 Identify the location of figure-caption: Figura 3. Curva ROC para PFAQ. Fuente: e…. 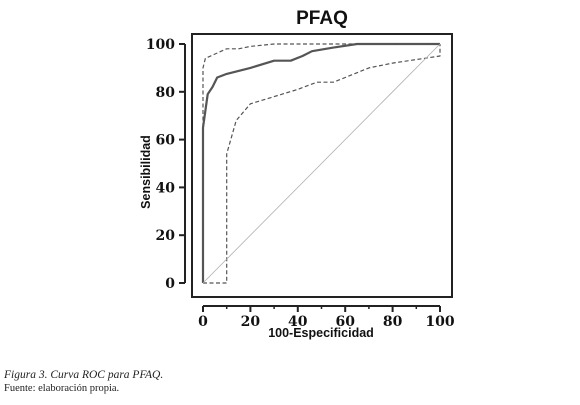
(284, 382).